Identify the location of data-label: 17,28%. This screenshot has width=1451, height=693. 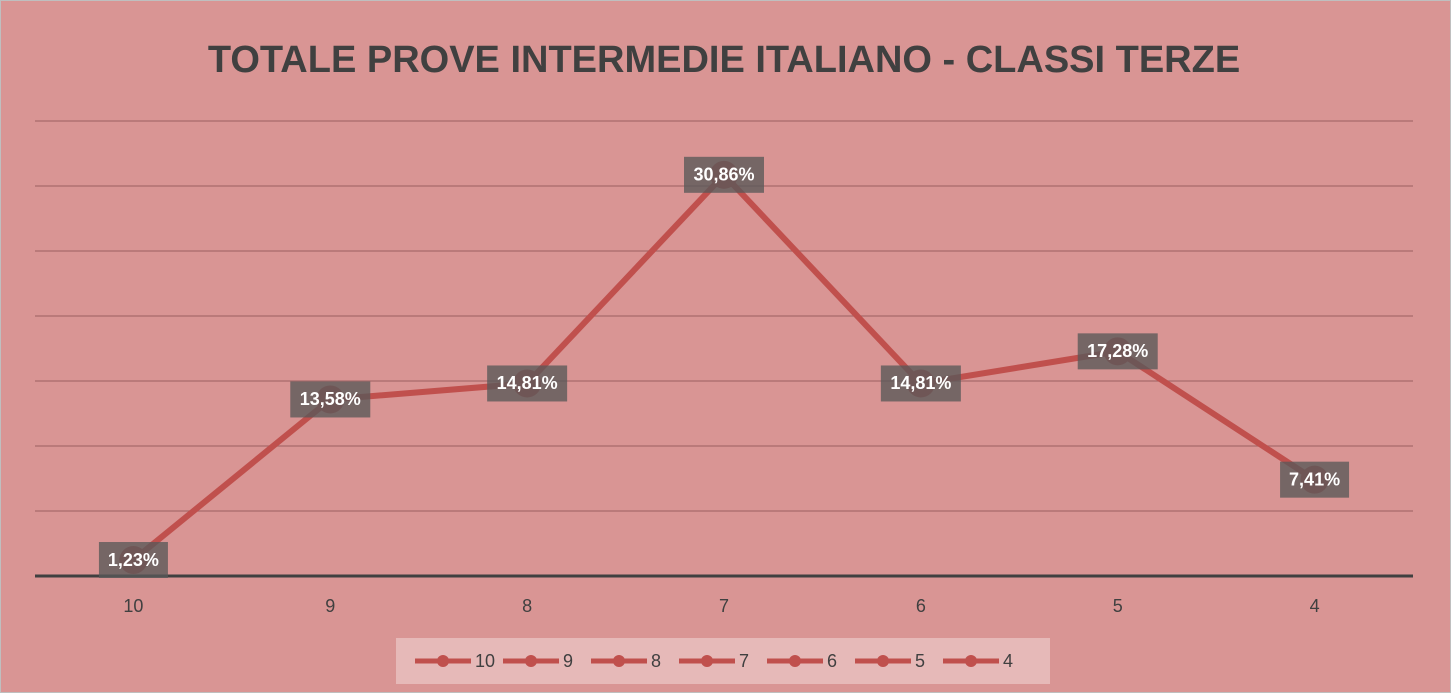
(1117, 351).